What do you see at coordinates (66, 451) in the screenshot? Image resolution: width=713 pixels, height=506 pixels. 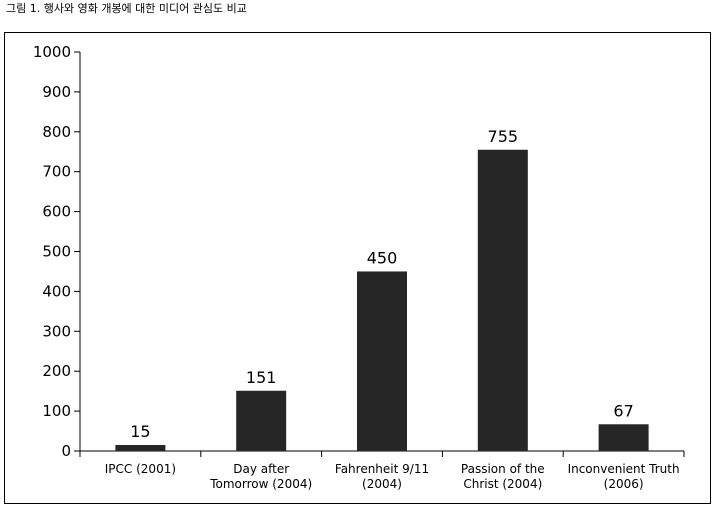 I see `y-tick-label: 0` at bounding box center [66, 451].